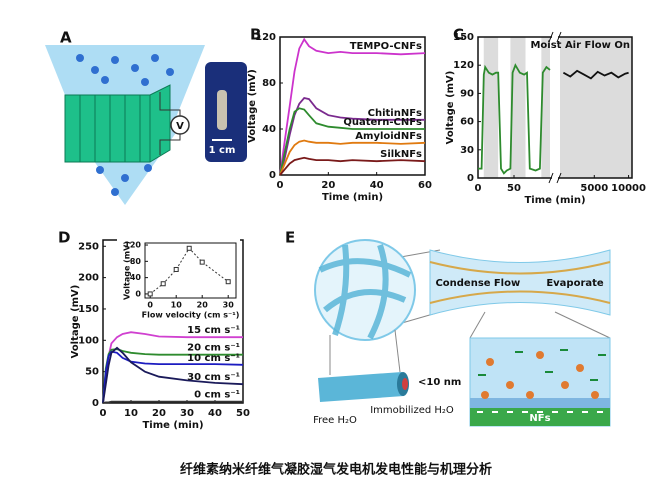 Image resolution: width=672 pixels, height=494 pixels. I want to click on schematic-a, so click(146, 125).